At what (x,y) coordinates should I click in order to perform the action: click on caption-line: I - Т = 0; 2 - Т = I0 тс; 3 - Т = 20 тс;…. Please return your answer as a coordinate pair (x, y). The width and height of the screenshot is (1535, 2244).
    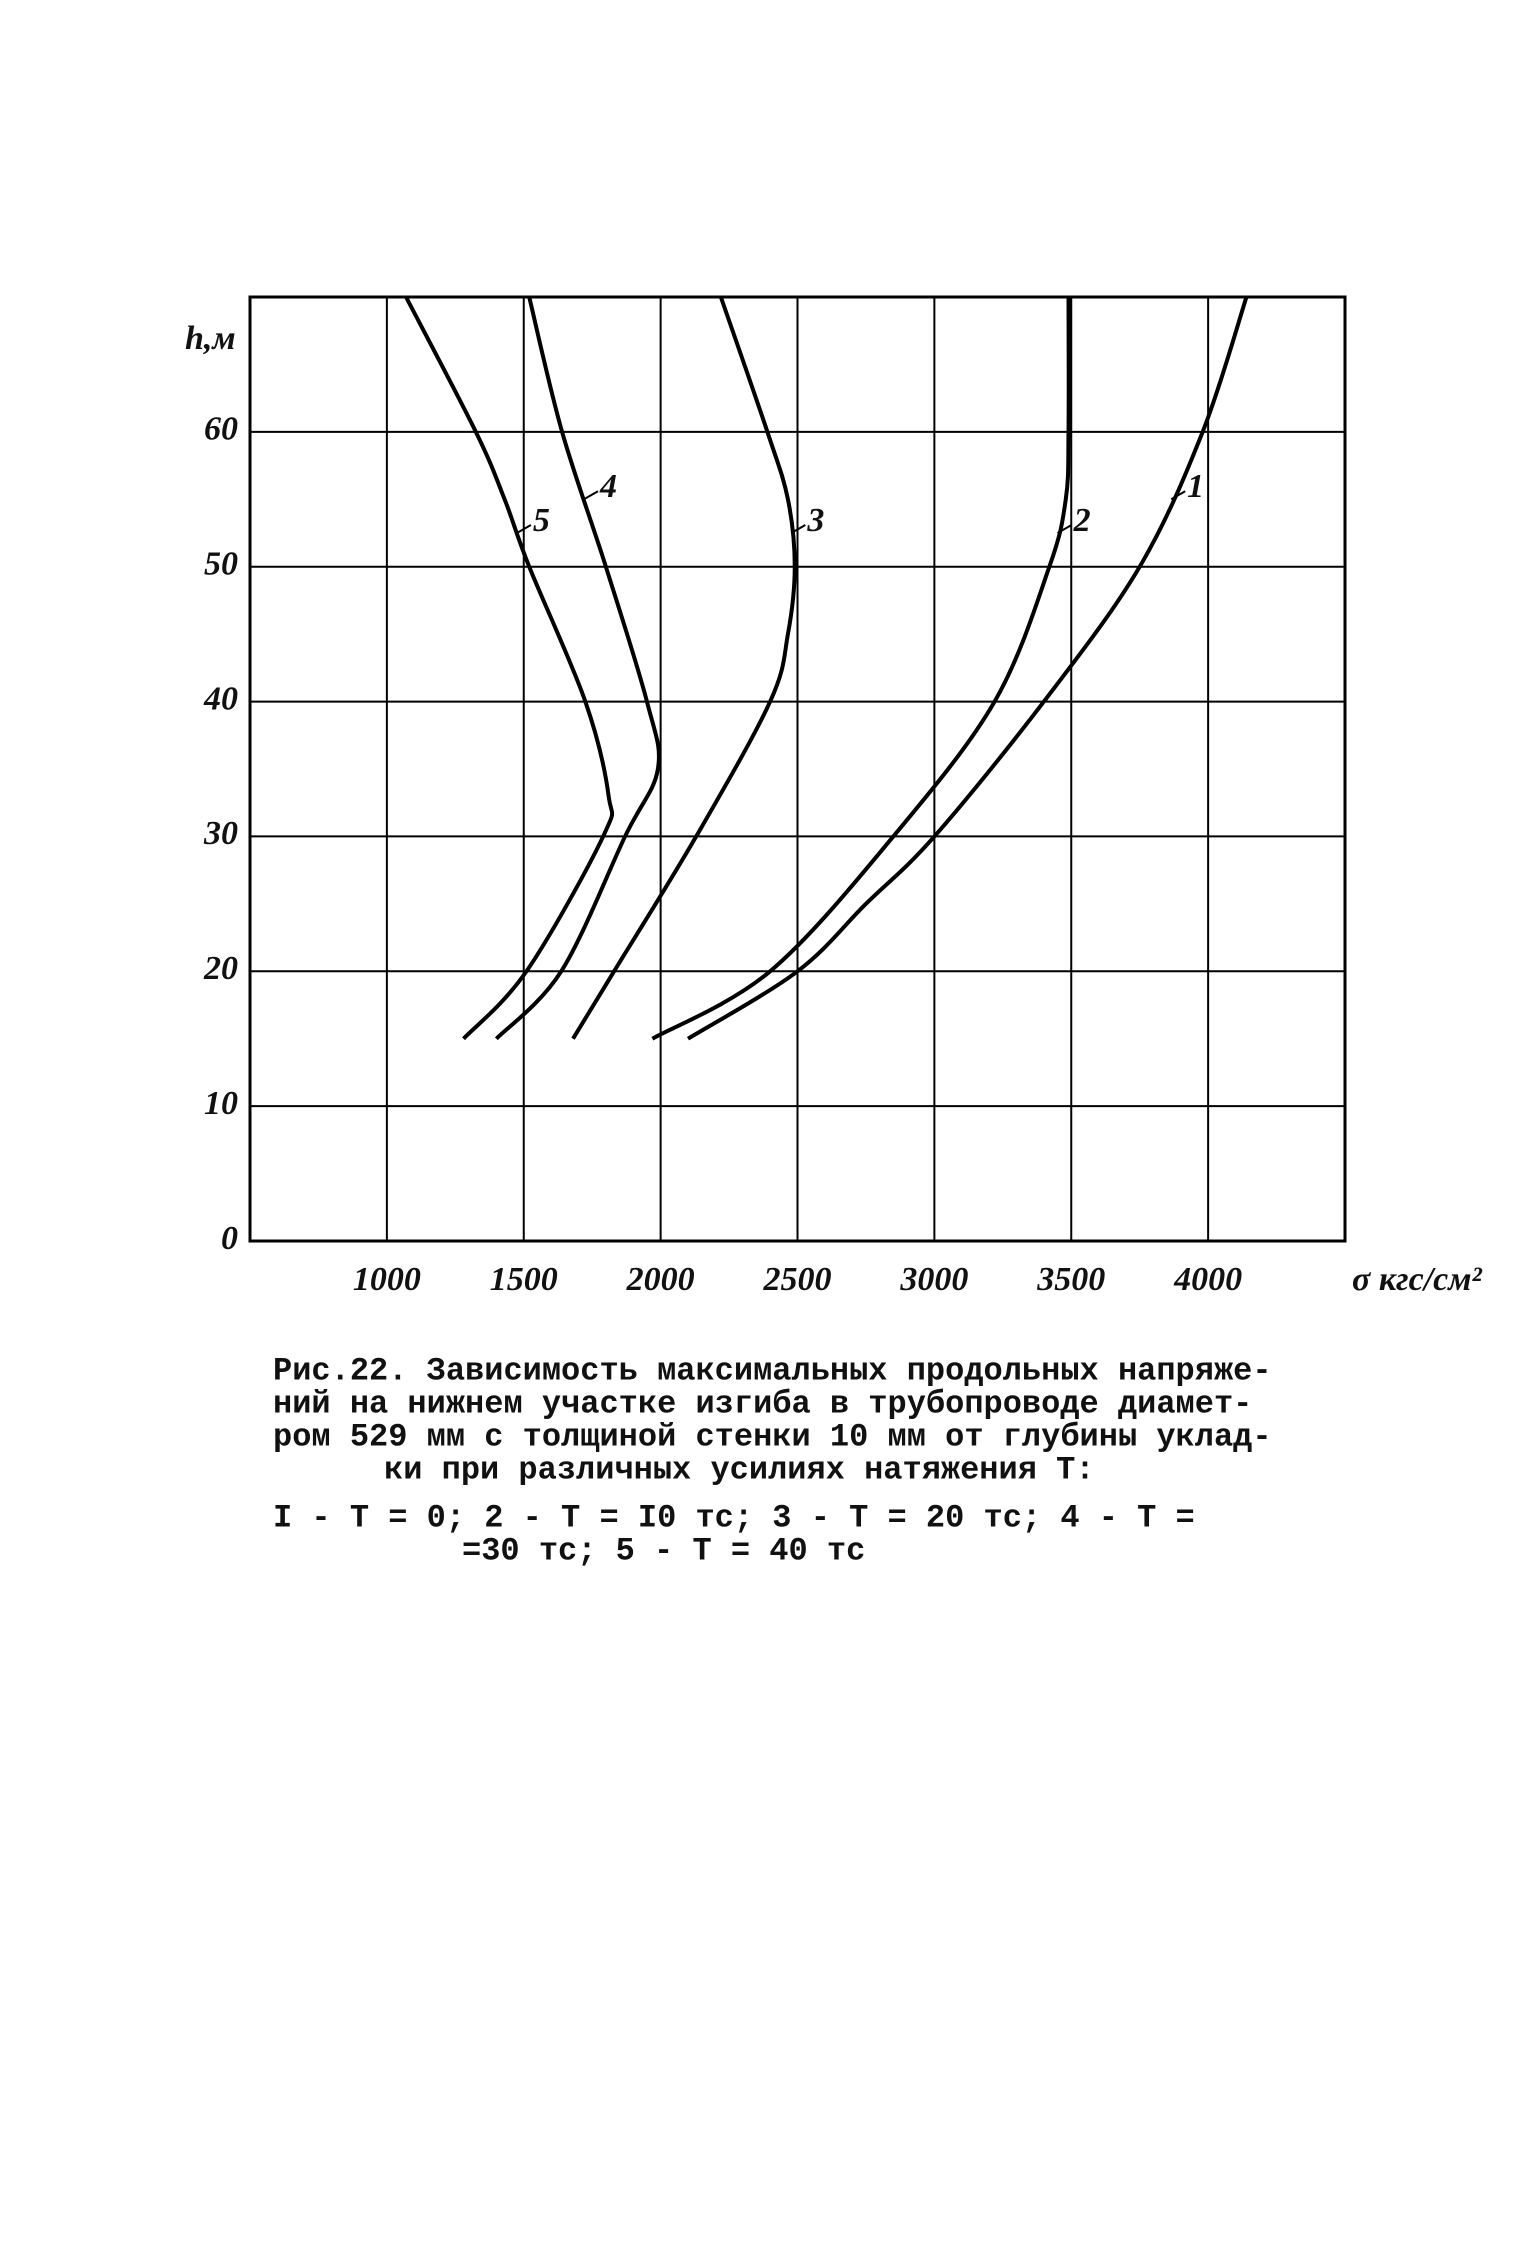
    Looking at the image, I should click on (734, 1517).